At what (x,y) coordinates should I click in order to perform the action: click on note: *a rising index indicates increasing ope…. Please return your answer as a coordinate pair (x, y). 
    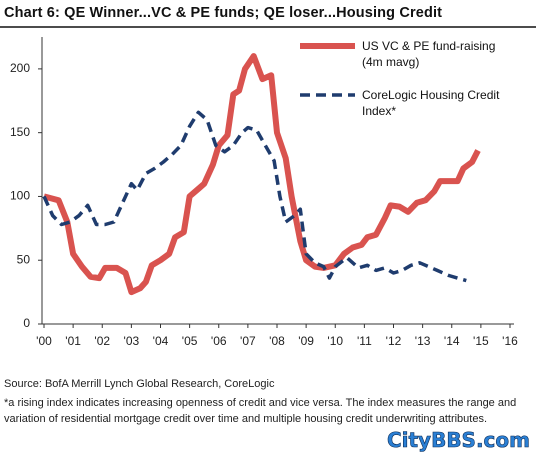
    Looking at the image, I should click on (260, 411).